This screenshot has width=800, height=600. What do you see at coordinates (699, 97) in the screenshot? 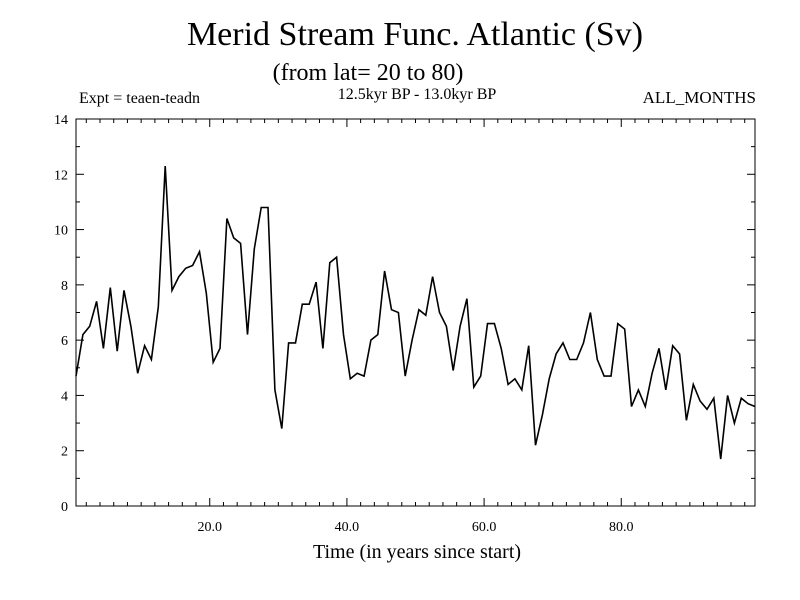
I see `months-label: ALL_MONTHS` at bounding box center [699, 97].